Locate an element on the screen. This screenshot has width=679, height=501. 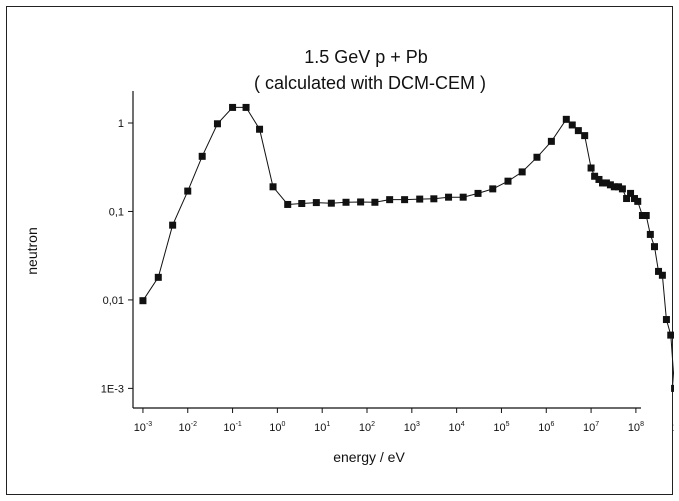
x-tick-label: 10³ is located at coordinates (412, 427).